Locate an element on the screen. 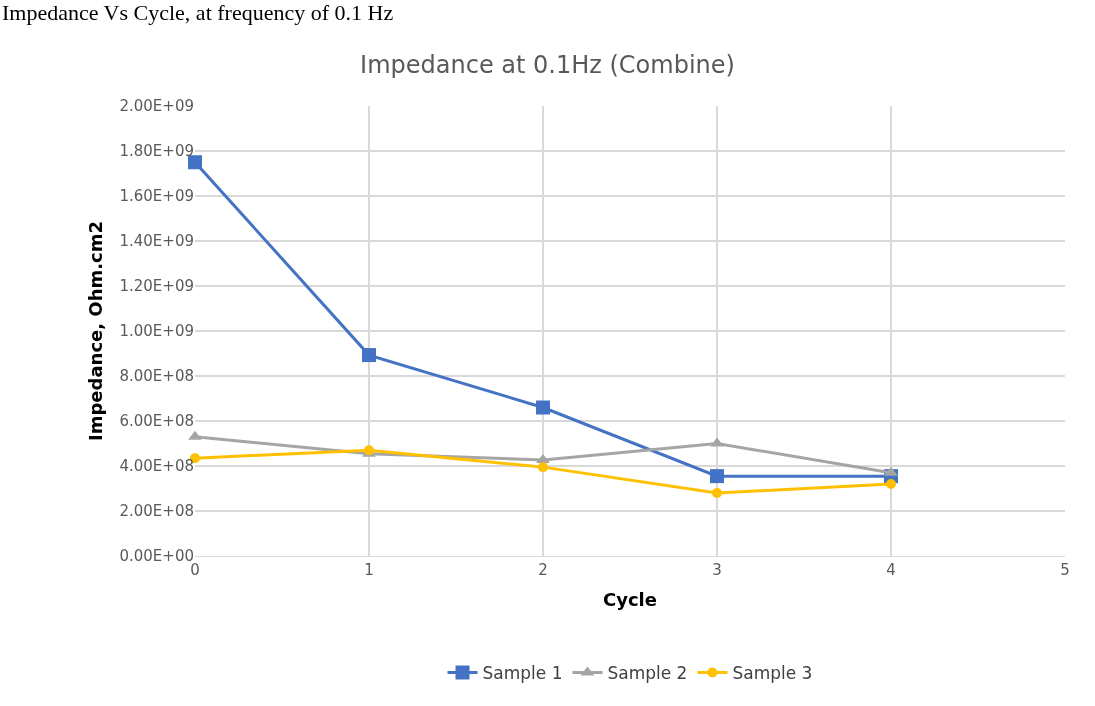  y-tick-label: 2.00E+08 is located at coordinates (156, 511).